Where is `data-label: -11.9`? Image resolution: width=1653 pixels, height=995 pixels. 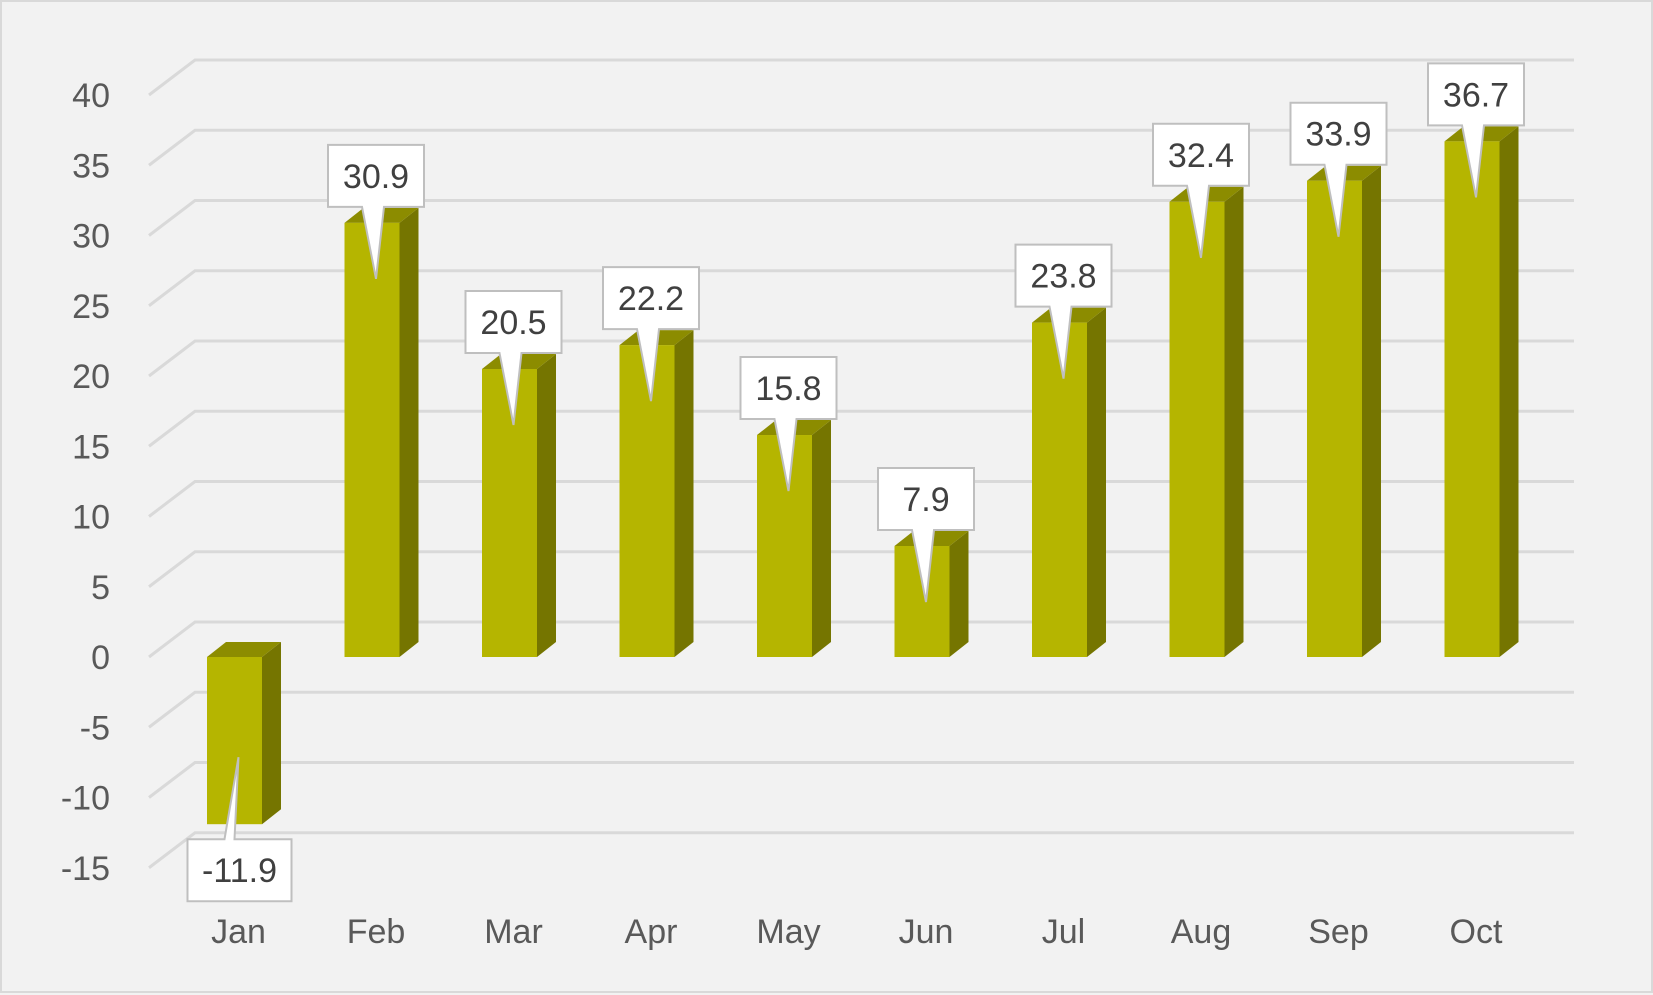
data-label: -11.9 is located at coordinates (239, 830).